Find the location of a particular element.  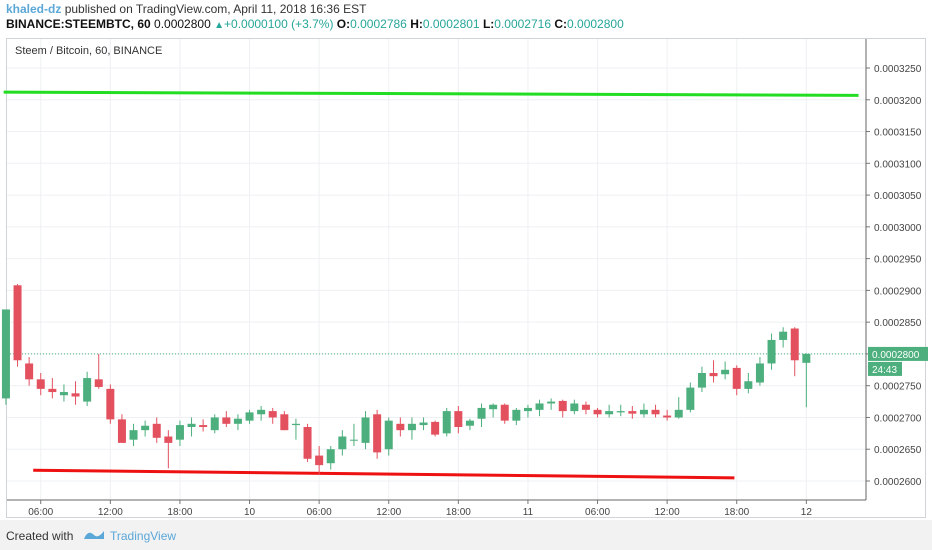

author-link: khaled-dz is located at coordinates (34, 9).